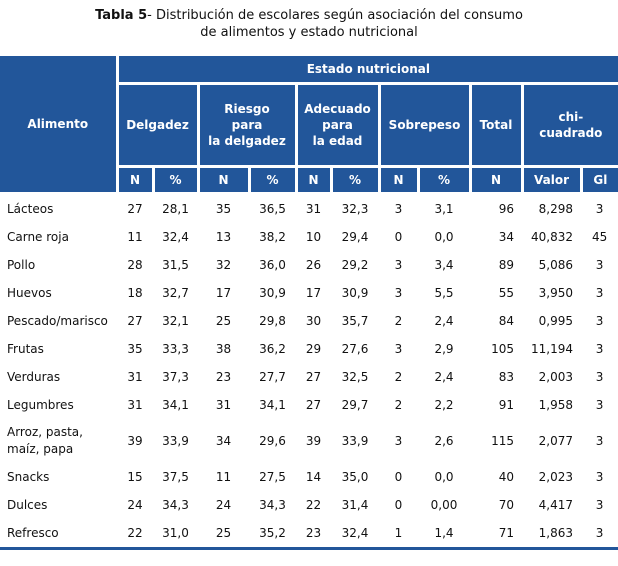 The height and width of the screenshot is (566, 618). I want to click on cell-value: 96, so click(506, 209).